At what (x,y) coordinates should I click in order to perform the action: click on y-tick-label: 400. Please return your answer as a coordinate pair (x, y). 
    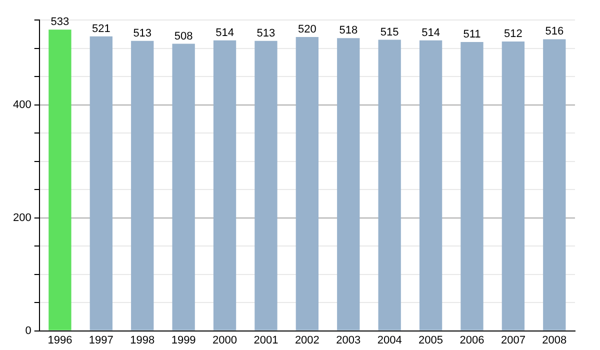
    Looking at the image, I should click on (22, 104).